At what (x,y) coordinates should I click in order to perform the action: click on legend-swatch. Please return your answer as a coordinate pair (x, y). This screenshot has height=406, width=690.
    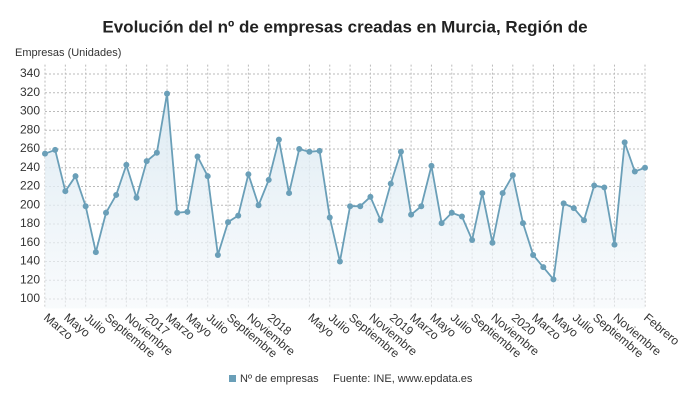
    Looking at the image, I should click on (232, 378).